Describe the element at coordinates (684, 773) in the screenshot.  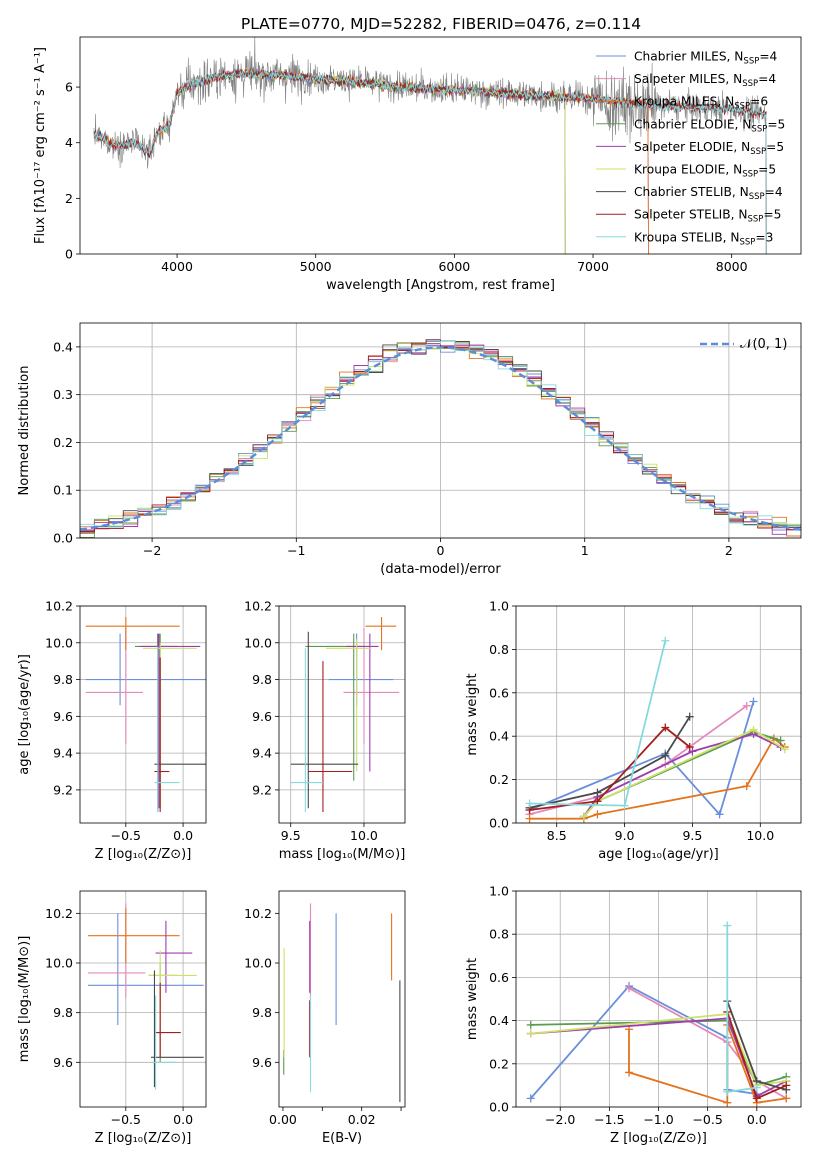
I see `weight-series-kroupa-elodie` at that location.